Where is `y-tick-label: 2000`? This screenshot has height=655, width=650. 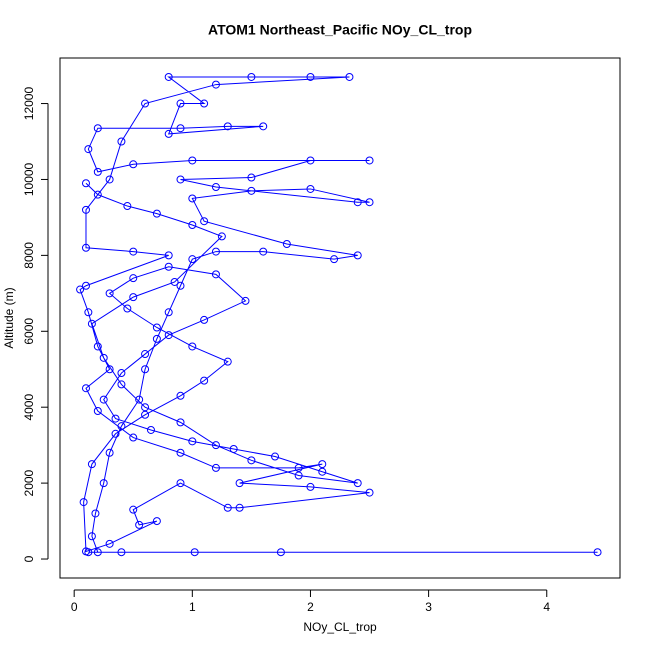
y-tick-label: 2000 is located at coordinates (29, 482).